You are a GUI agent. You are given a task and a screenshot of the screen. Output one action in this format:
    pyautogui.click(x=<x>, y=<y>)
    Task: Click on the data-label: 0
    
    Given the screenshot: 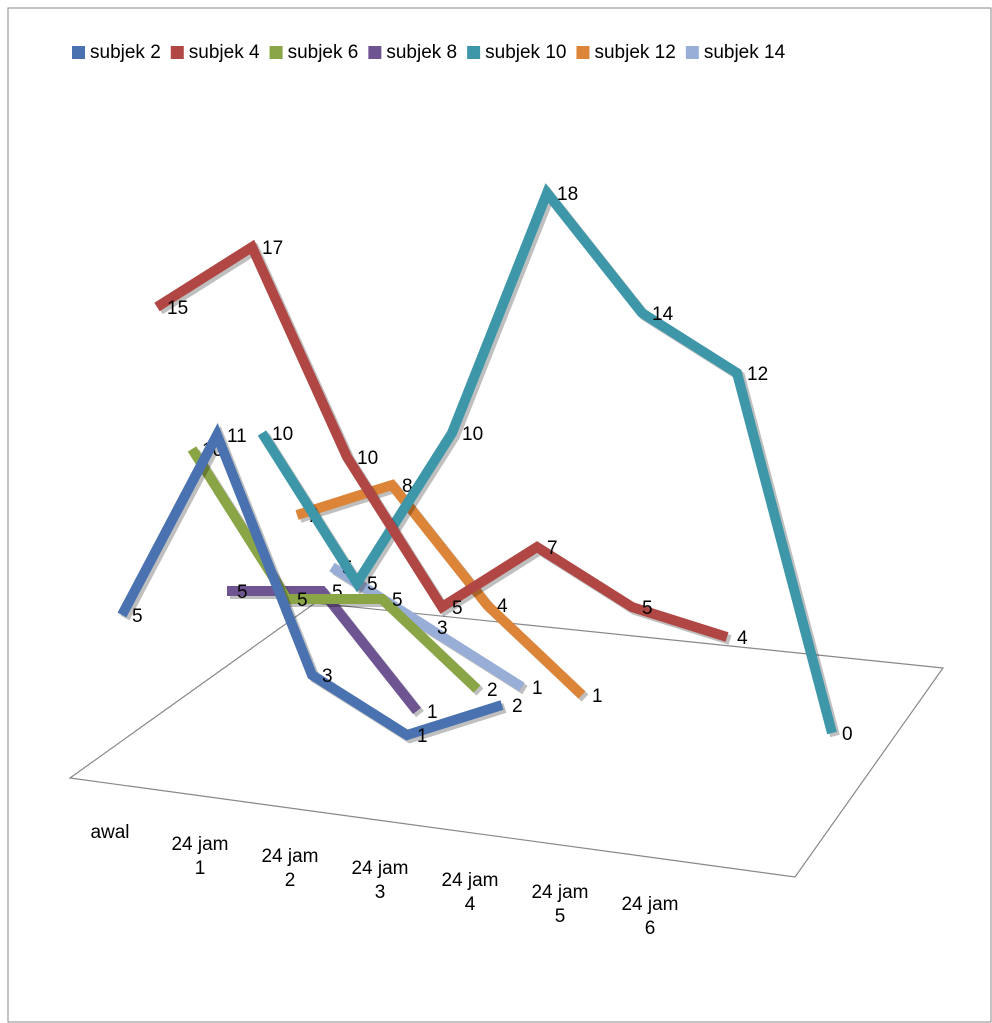 What is the action you would take?
    pyautogui.click(x=847, y=734)
    